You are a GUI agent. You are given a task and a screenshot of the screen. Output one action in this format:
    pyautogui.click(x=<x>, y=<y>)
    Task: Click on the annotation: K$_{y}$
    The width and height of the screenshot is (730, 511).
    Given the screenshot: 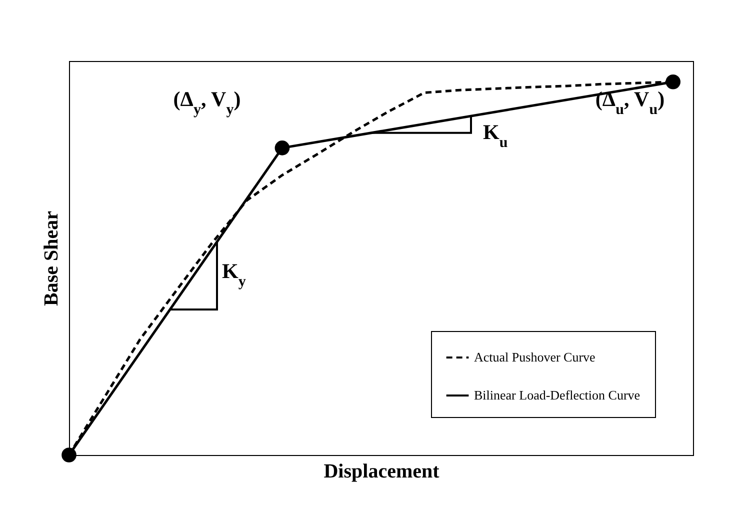 What is the action you would take?
    pyautogui.click(x=234, y=274)
    